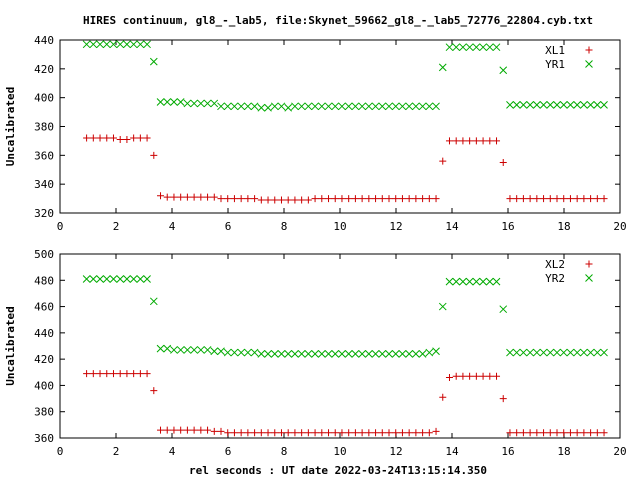  I want to click on x-tick-label: 2, so click(116, 226).